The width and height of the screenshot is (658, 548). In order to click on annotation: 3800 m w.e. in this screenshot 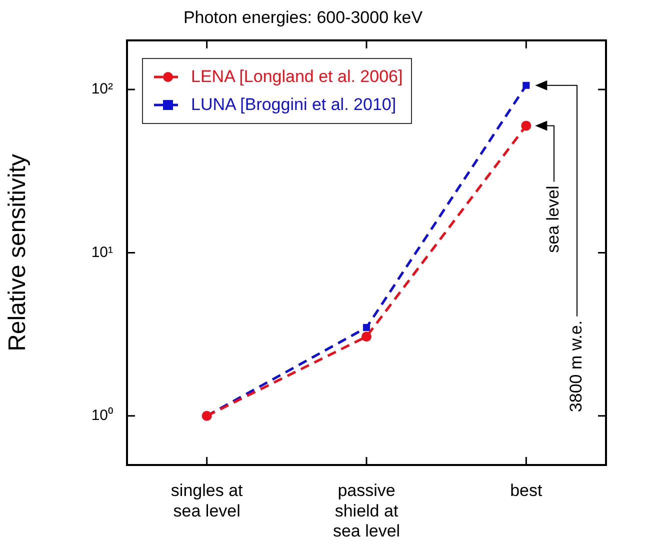, I will do `click(576, 366)`.